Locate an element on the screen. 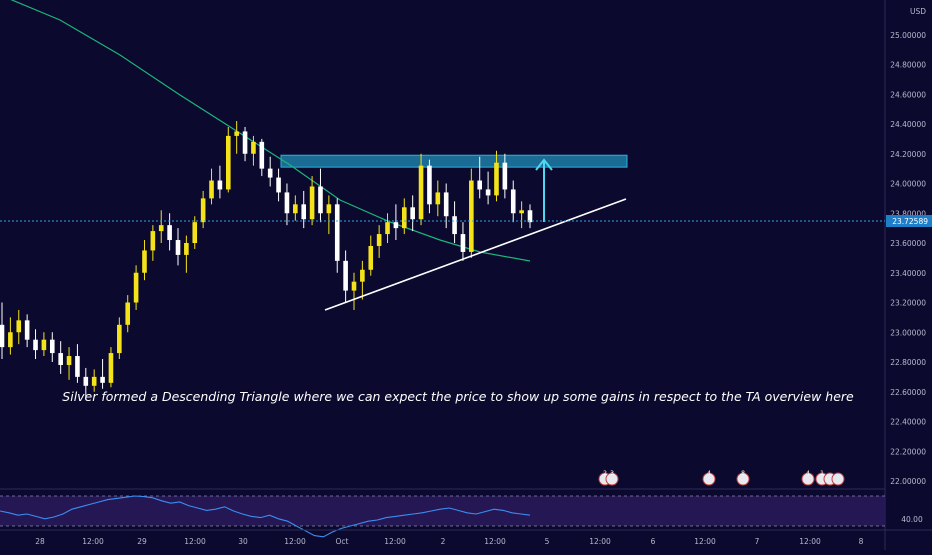 Image resolution: width=932 pixels, height=555 pixels. price-tick-label: 22.80000 is located at coordinates (908, 362).